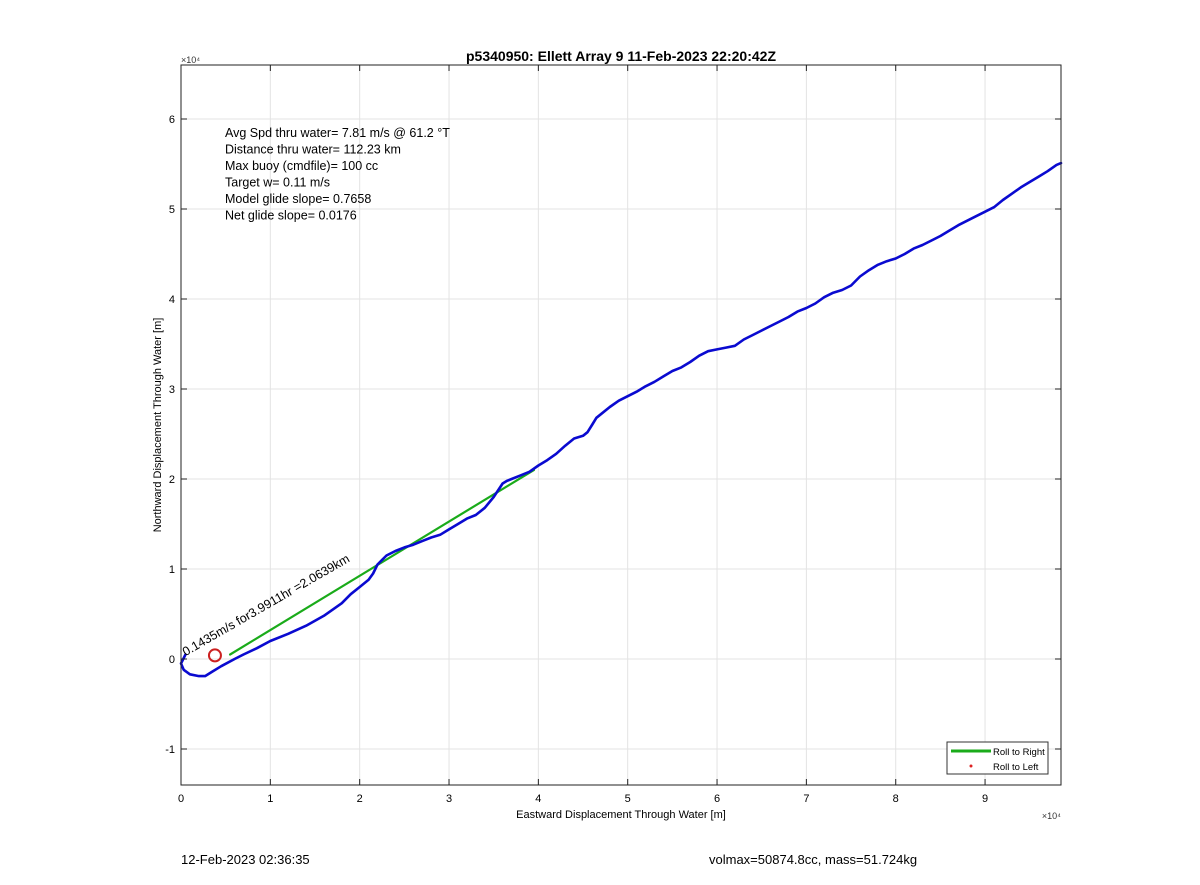 The height and width of the screenshot is (885, 1200). Describe the element at coordinates (172, 210) in the screenshot. I see `y-tick-label: 5` at that location.